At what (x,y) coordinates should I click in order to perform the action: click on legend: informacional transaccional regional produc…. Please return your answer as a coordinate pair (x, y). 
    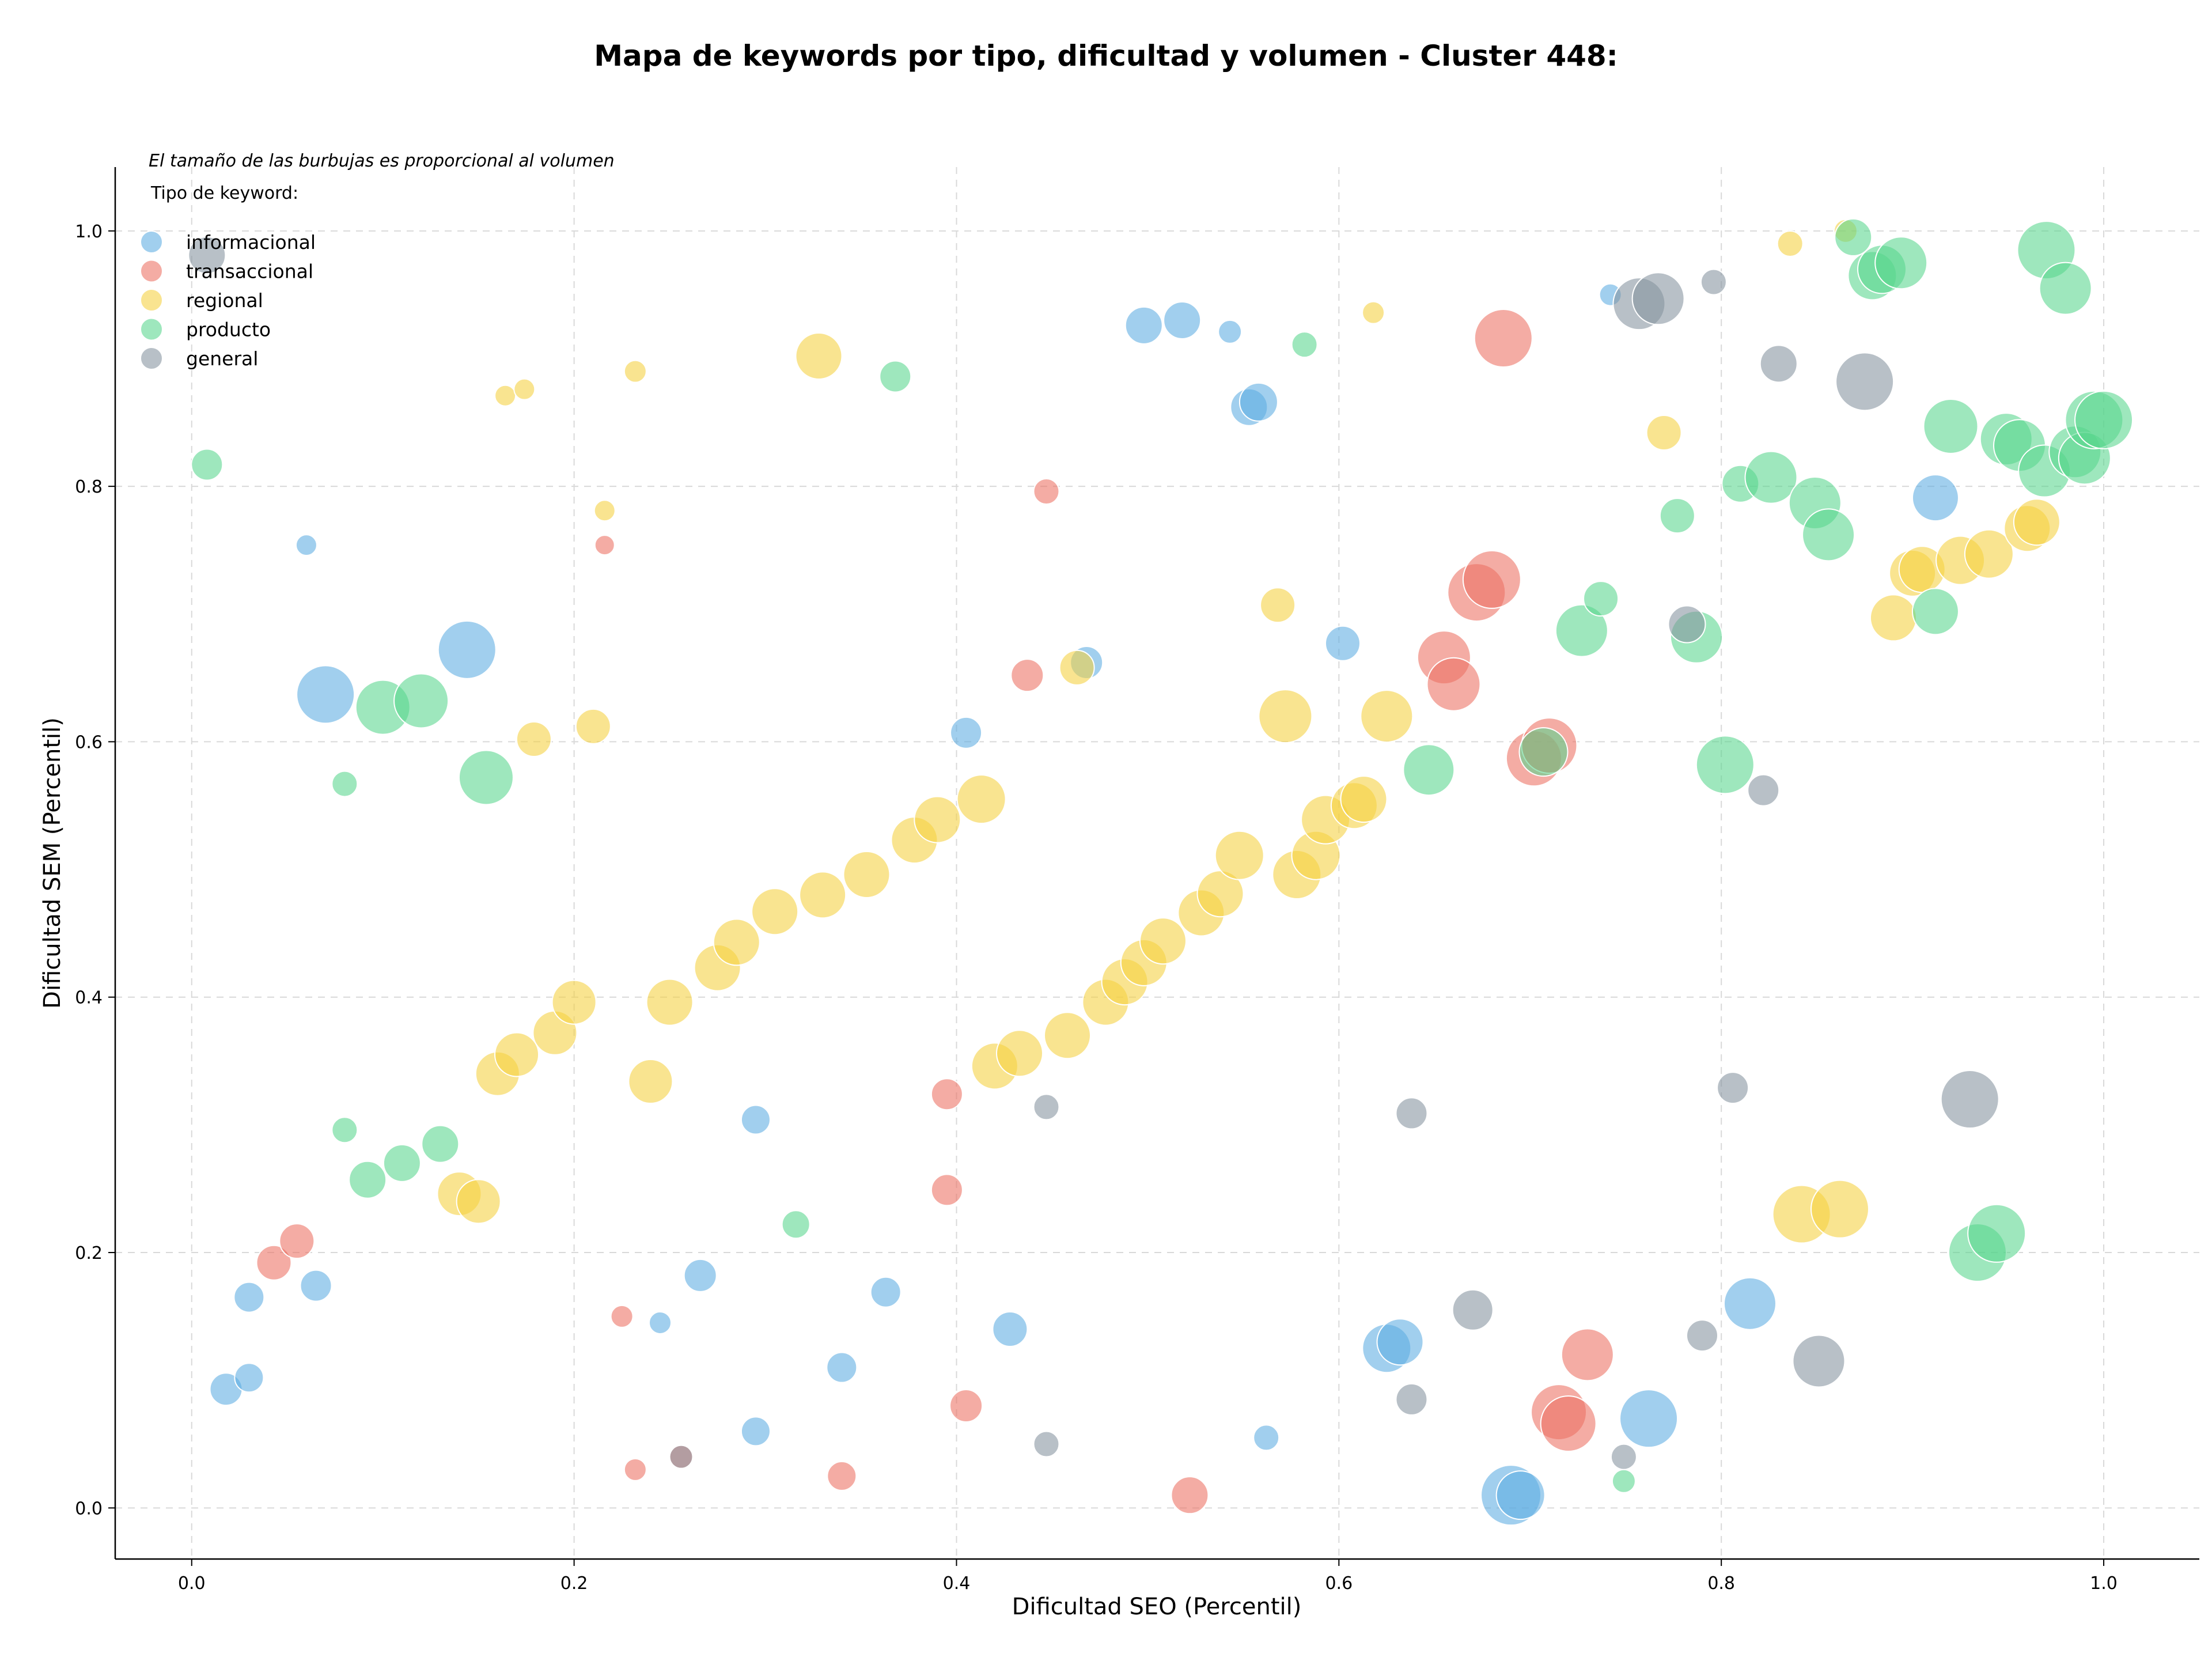
    Looking at the image, I should click on (228, 300).